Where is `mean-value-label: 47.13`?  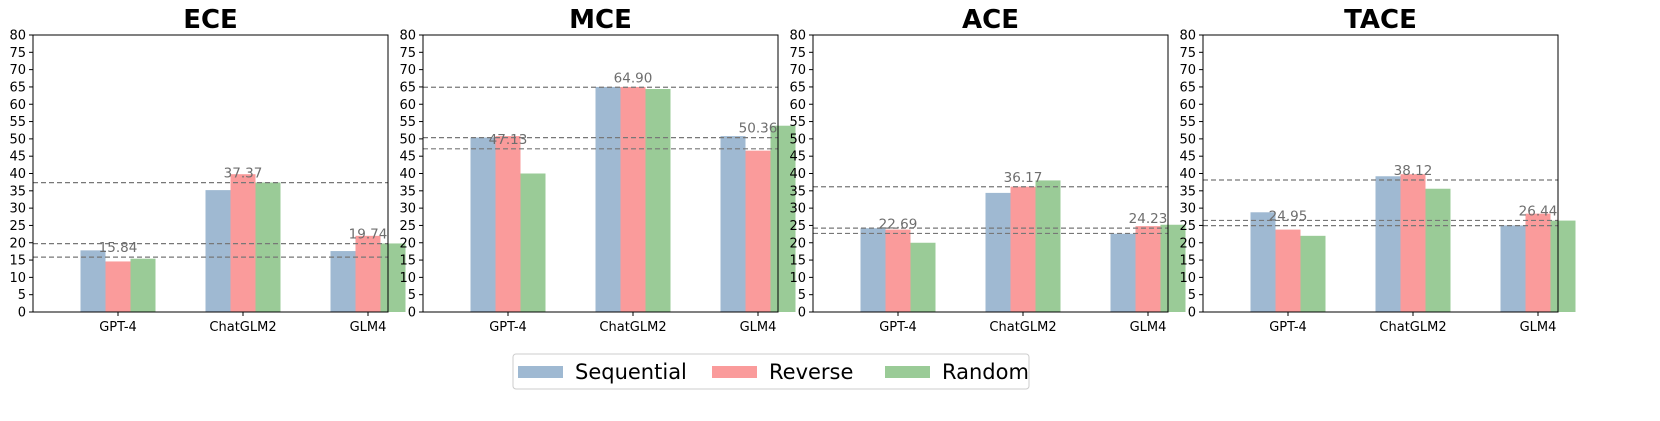
mean-value-label: 47.13 is located at coordinates (508, 140).